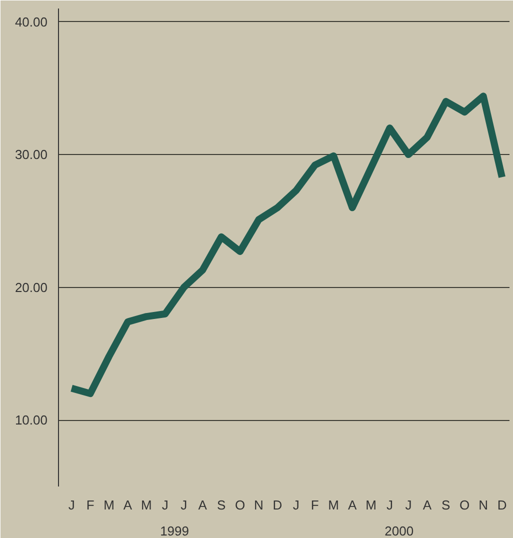 This screenshot has width=513, height=538. Describe the element at coordinates (399, 531) in the screenshot. I see `text: 2000` at that location.